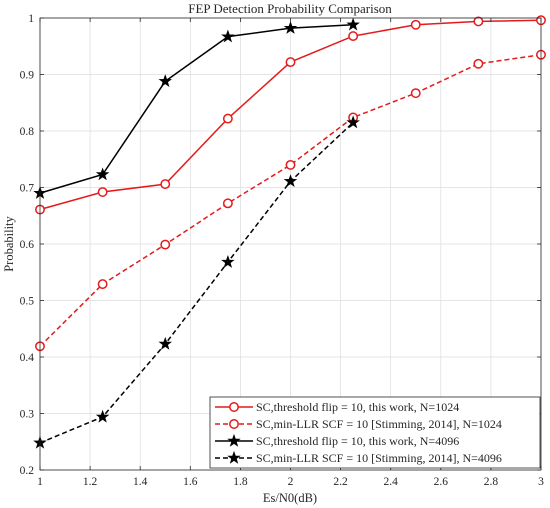 This screenshot has width=550, height=508. I want to click on x-tick-label: 2.6, so click(441, 482).